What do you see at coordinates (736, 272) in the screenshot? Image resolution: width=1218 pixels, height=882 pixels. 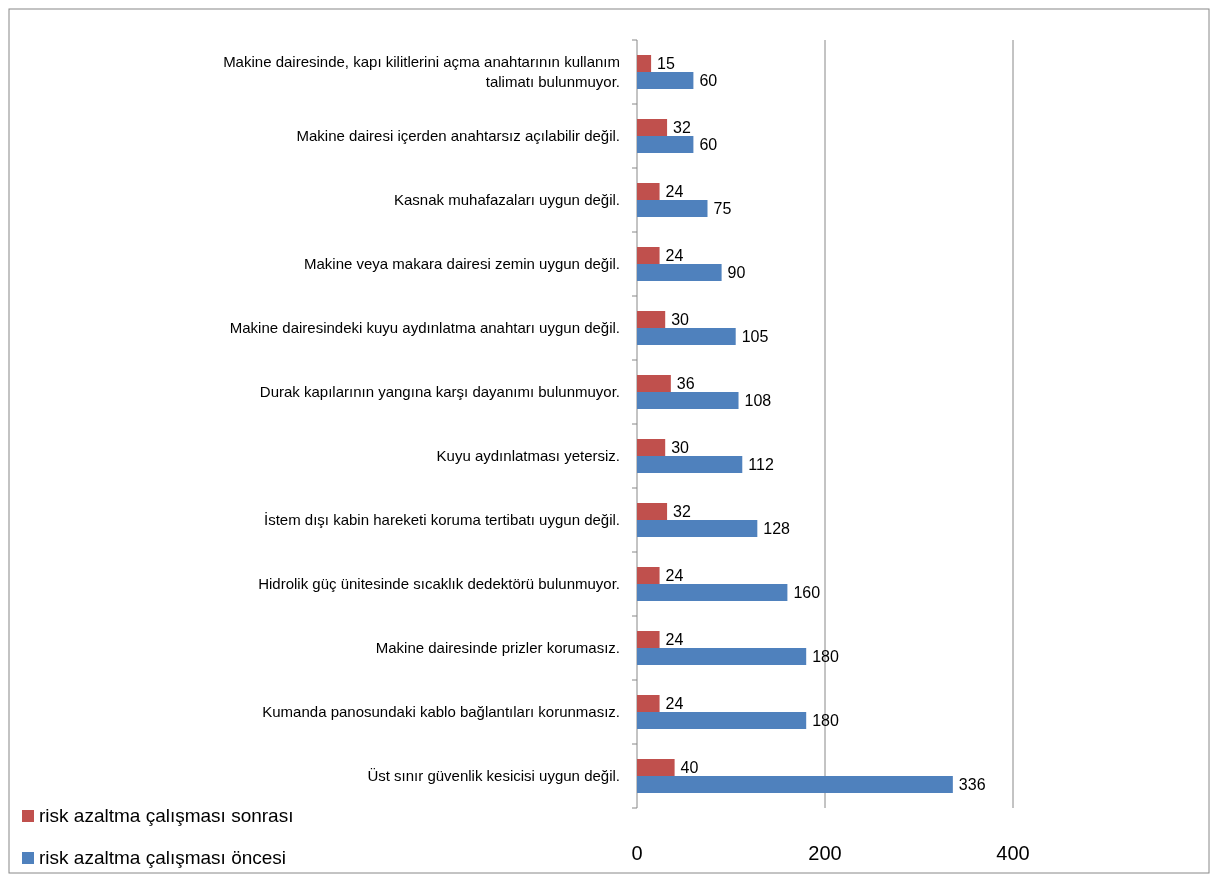 I see `data-label: 90` at bounding box center [736, 272].